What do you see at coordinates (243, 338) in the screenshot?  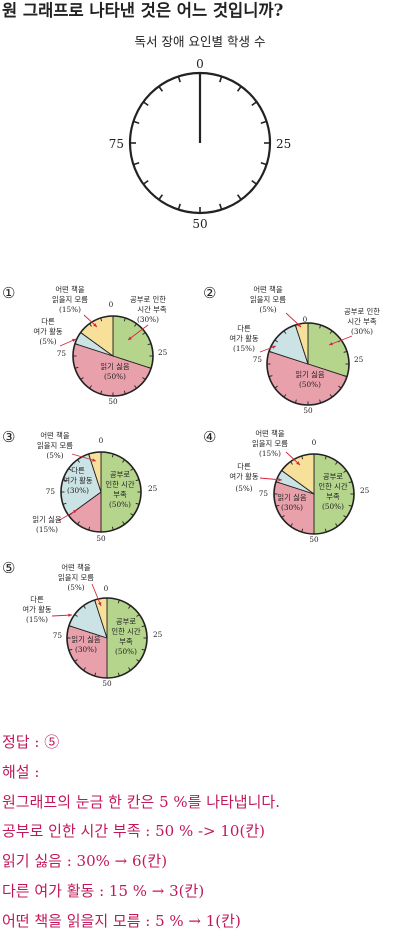 I see `pie2-leisure-label-2: 여가 활동` at bounding box center [243, 338].